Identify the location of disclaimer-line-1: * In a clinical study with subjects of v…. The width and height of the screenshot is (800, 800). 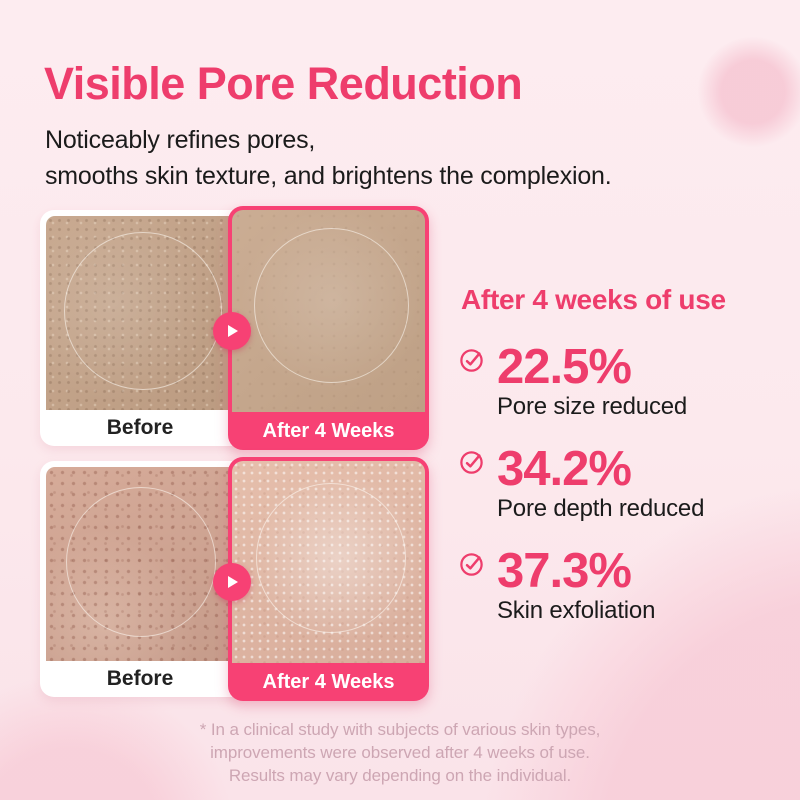
(400, 729).